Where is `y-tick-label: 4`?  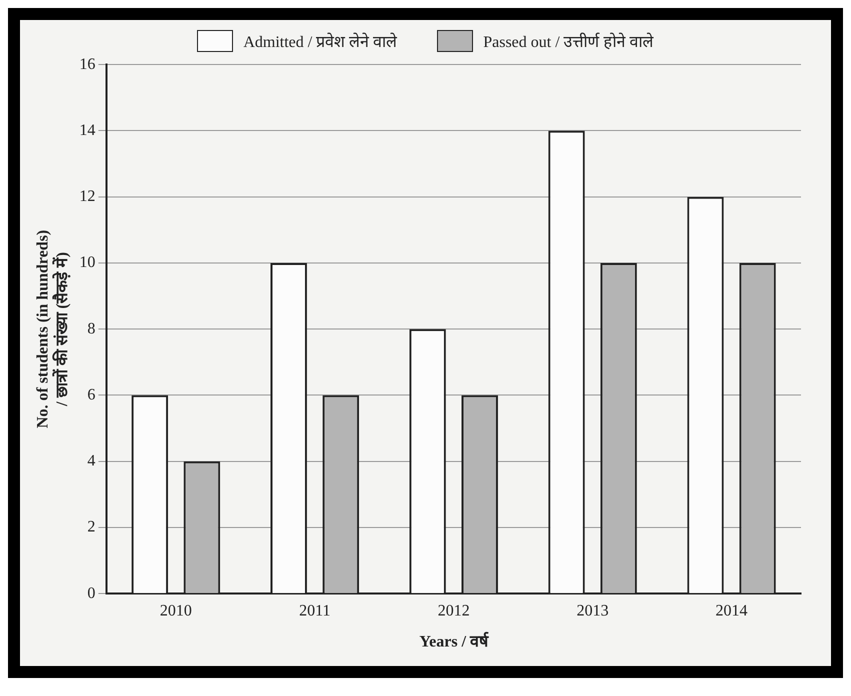 y-tick-label: 4 is located at coordinates (91, 461).